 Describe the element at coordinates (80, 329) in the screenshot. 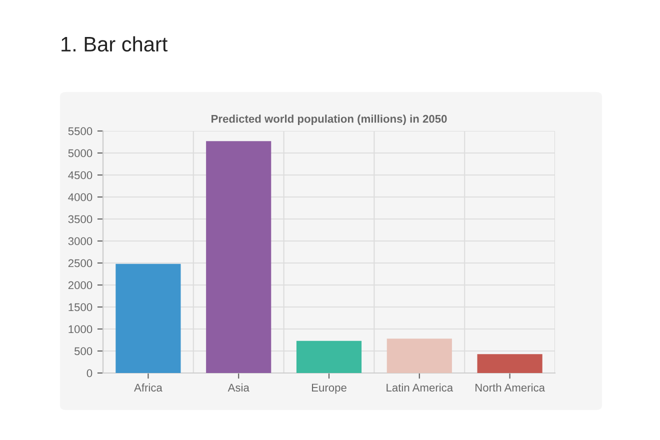

I see `y-tick-label: 1000` at that location.